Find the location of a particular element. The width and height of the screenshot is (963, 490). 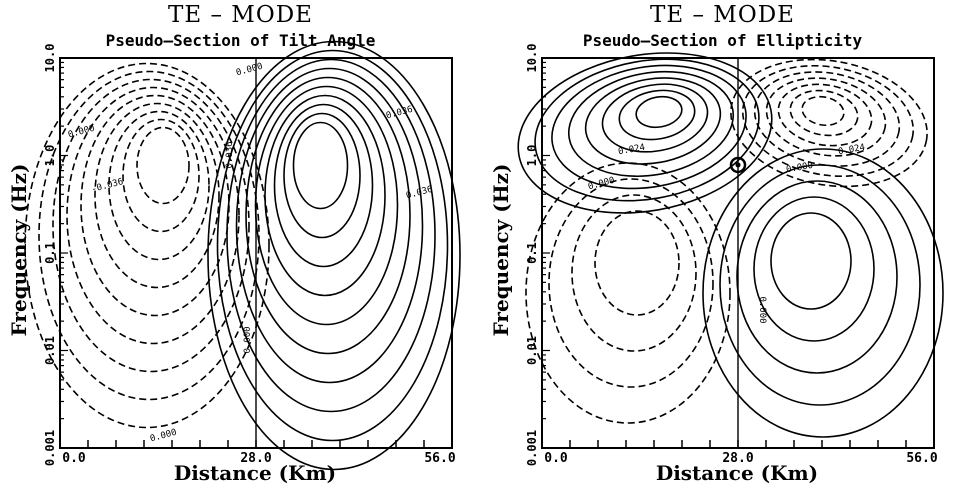

marker-circle is located at coordinates (738, 165).